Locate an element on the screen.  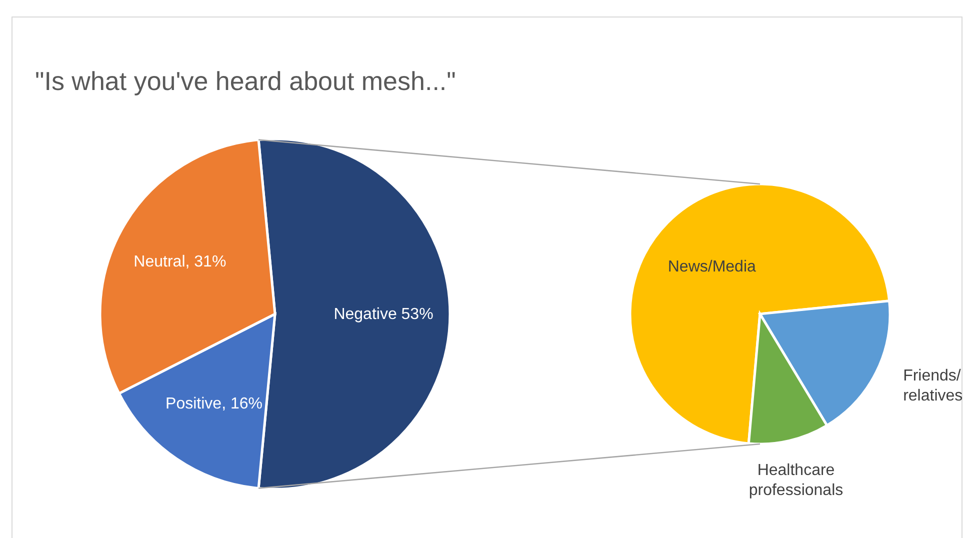
slice-label: Neutral, 31% is located at coordinates (180, 262).